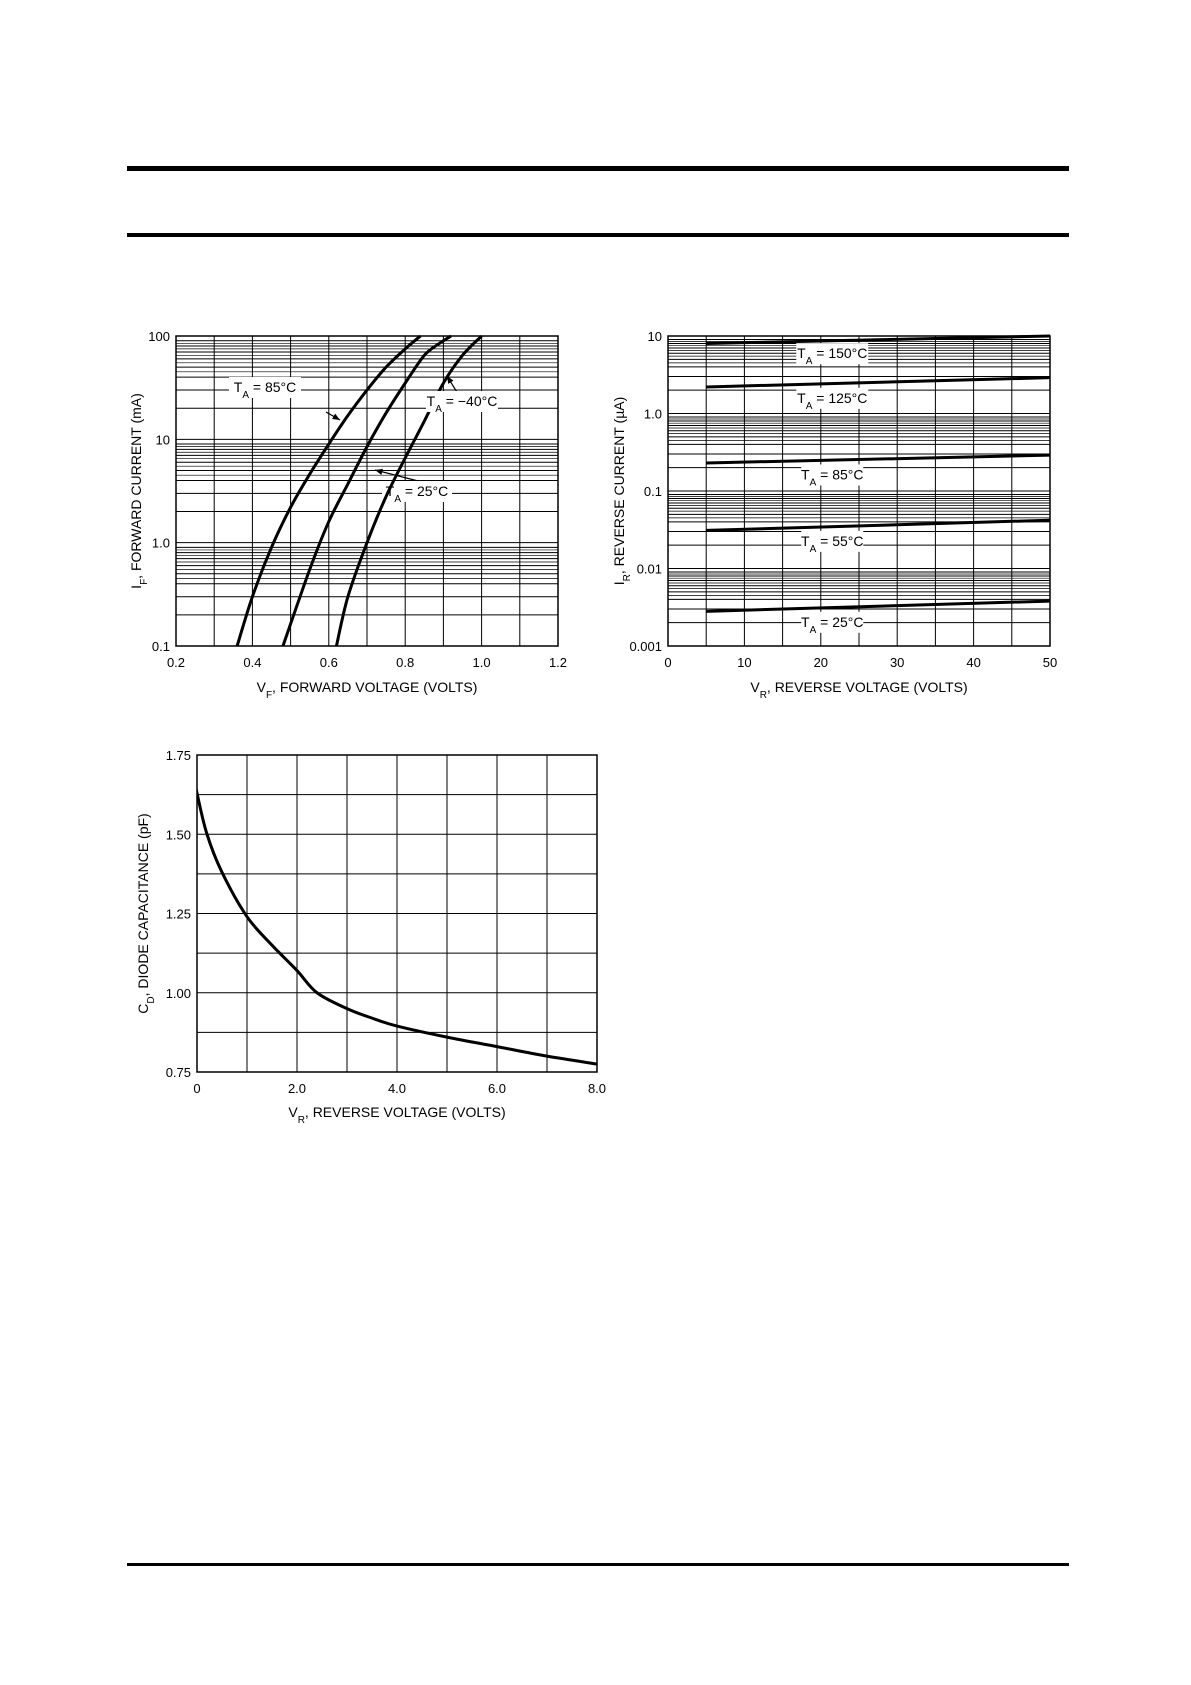 The height and width of the screenshot is (1685, 1191). Describe the element at coordinates (178, 914) in the screenshot. I see `y-tick-label: 1.25` at that location.